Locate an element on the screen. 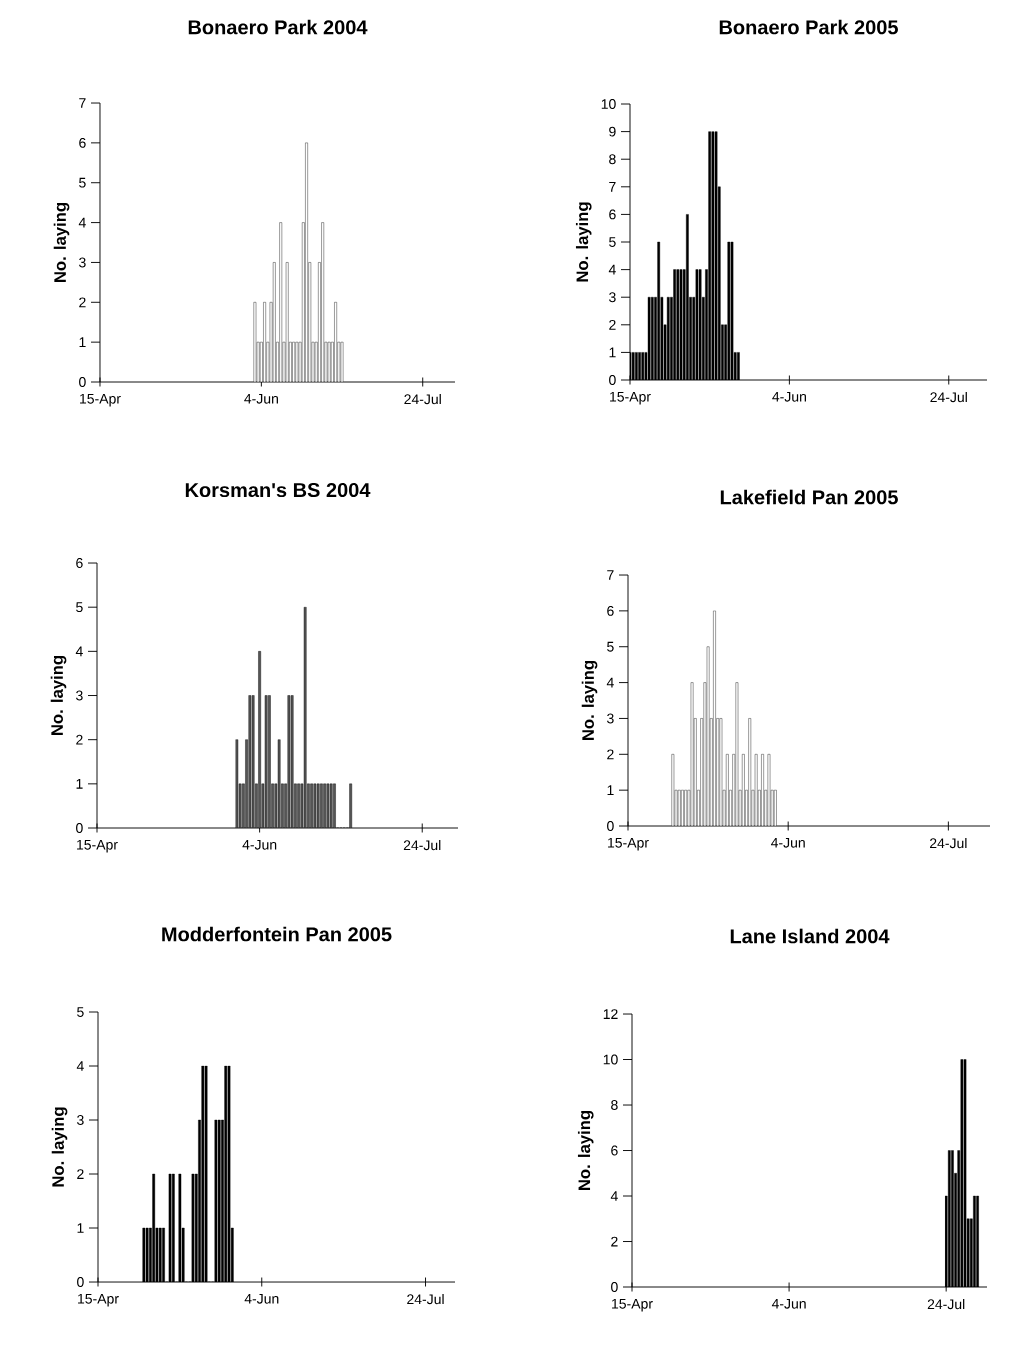 Image resolution: width=1026 pixels, height=1347 pixels. y-tick-label: 12 is located at coordinates (610, 1014).